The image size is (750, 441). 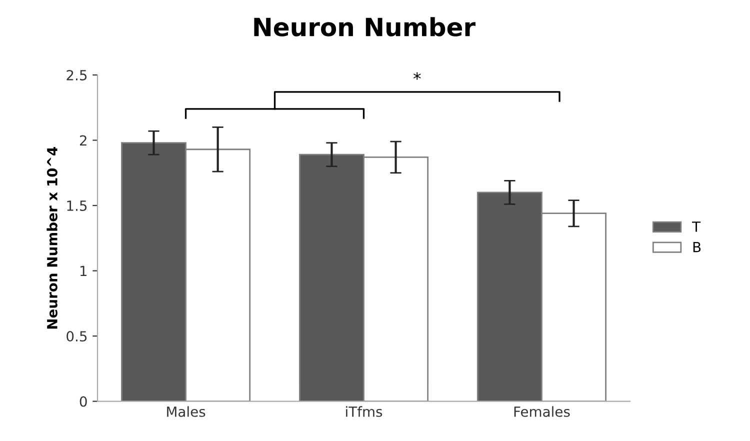 What do you see at coordinates (83, 271) in the screenshot?
I see `y-tick-label: 1` at bounding box center [83, 271].